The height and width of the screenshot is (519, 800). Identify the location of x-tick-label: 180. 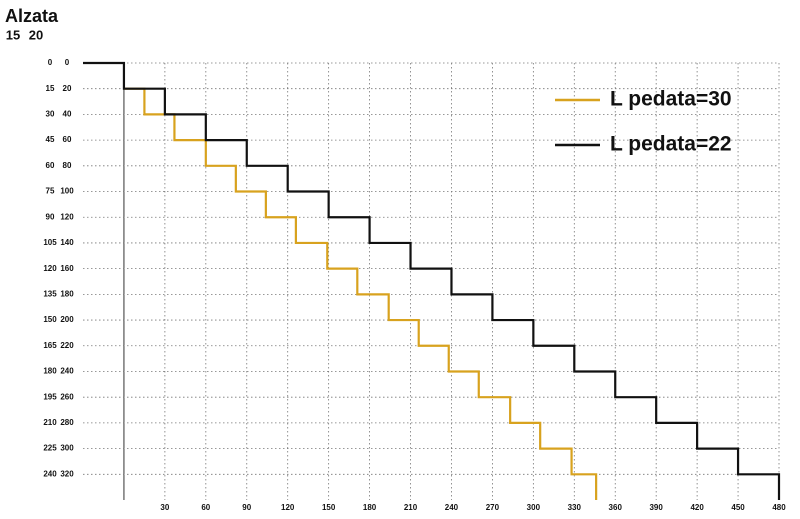
(370, 507).